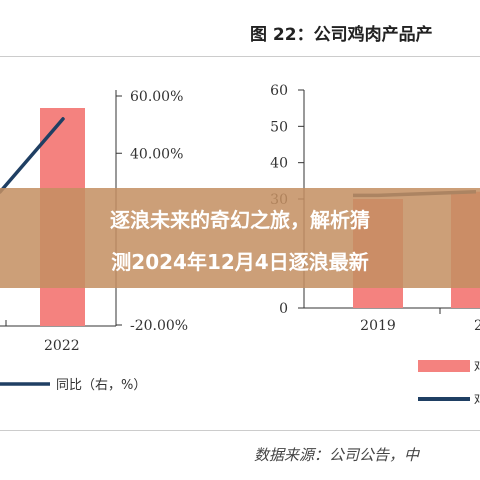 The height and width of the screenshot is (480, 480). Describe the element at coordinates (279, 164) in the screenshot. I see `right-y-tick-label: 40` at that location.